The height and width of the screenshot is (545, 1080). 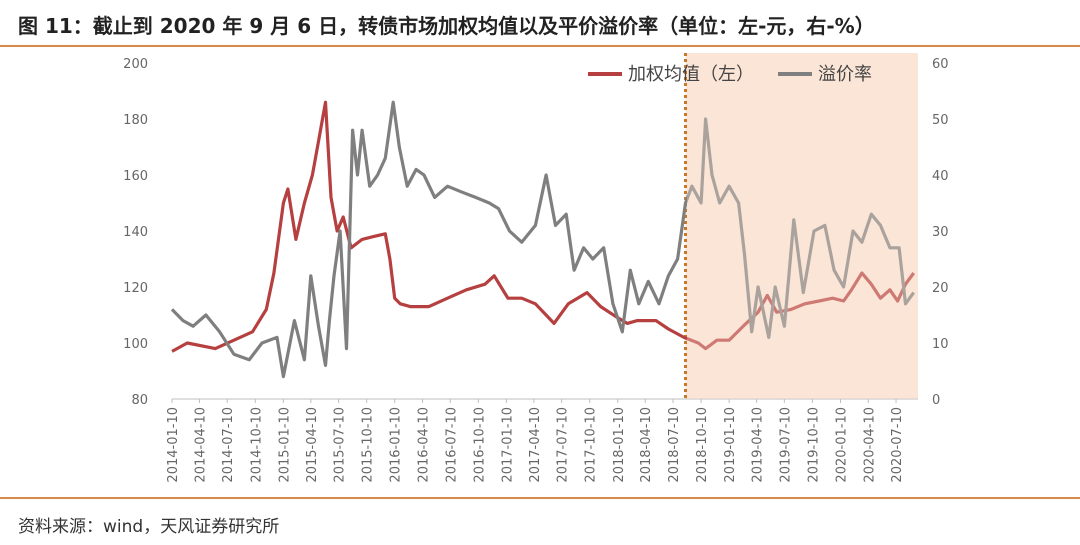 I want to click on x-tick-label: 2015-07-10, so click(x=340, y=445).